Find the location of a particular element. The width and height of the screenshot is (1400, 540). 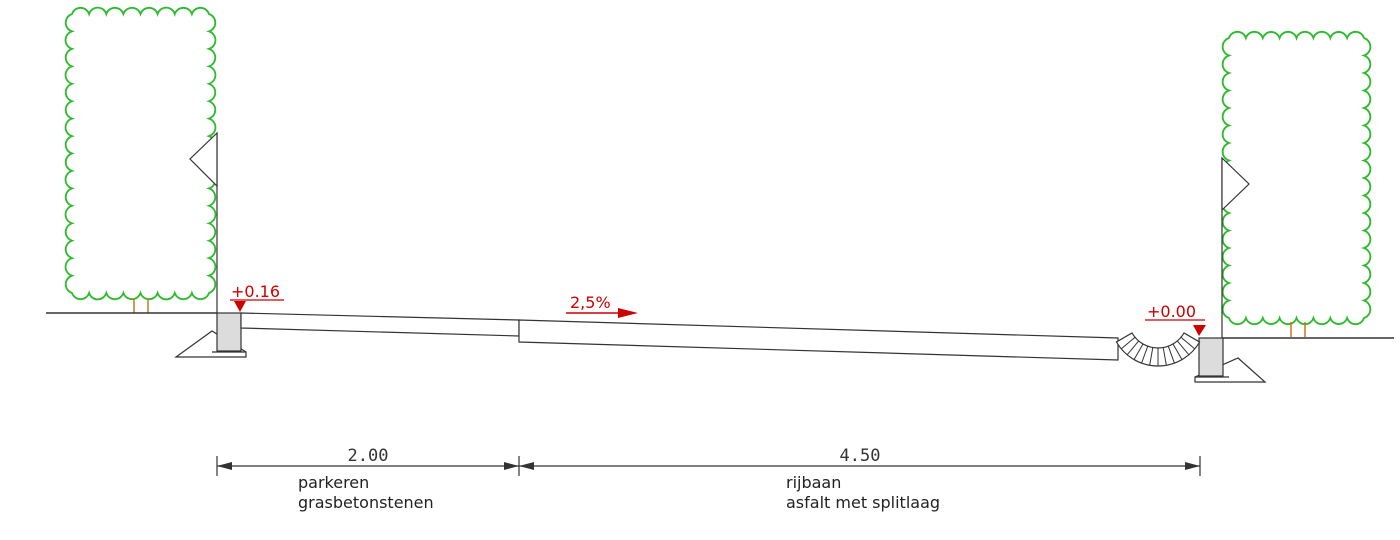

tree-left is located at coordinates (140, 159).